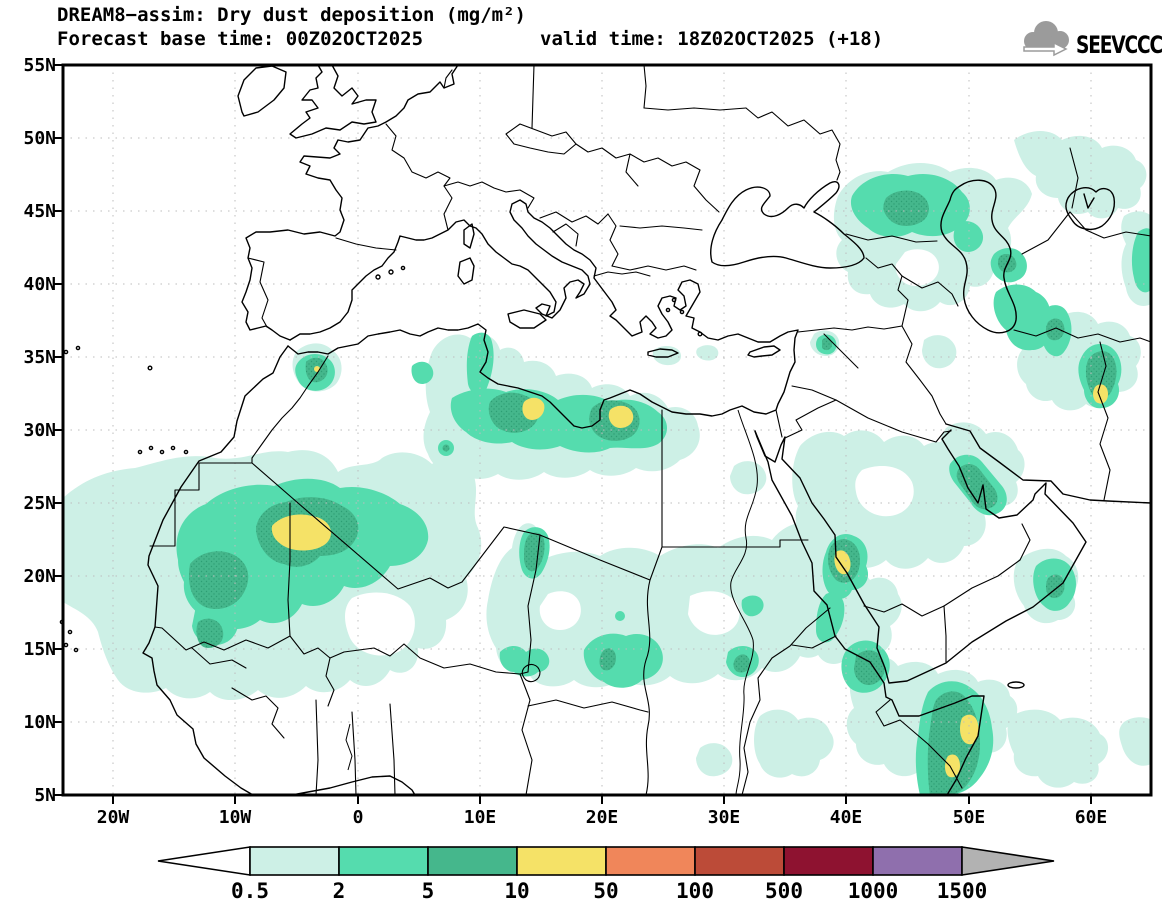  What do you see at coordinates (695, 891) in the screenshot?
I see `colorbar-level-label: 100` at bounding box center [695, 891].